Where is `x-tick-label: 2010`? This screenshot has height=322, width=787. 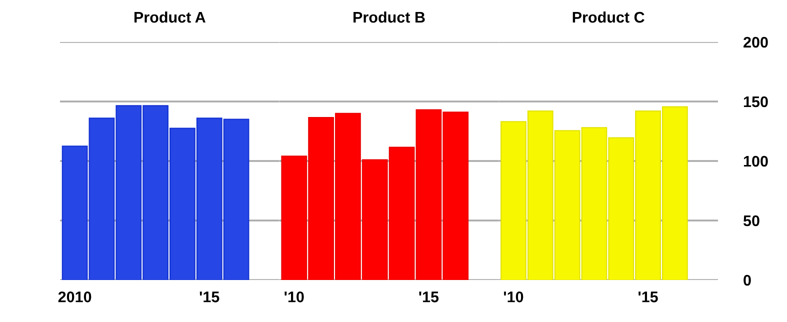
x-tick-label: 2010 is located at coordinates (75, 297).